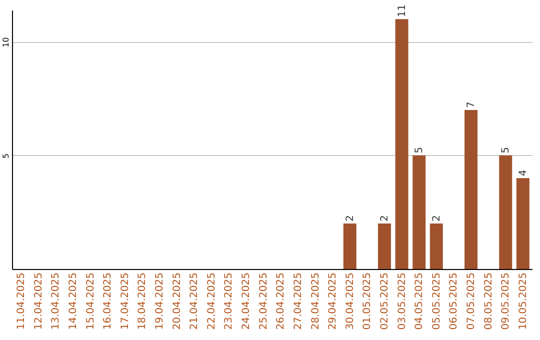 This screenshot has height=340, width=540. What do you see at coordinates (316, 301) in the screenshot?
I see `x-tick-label: 28.04.2025` at bounding box center [316, 301].